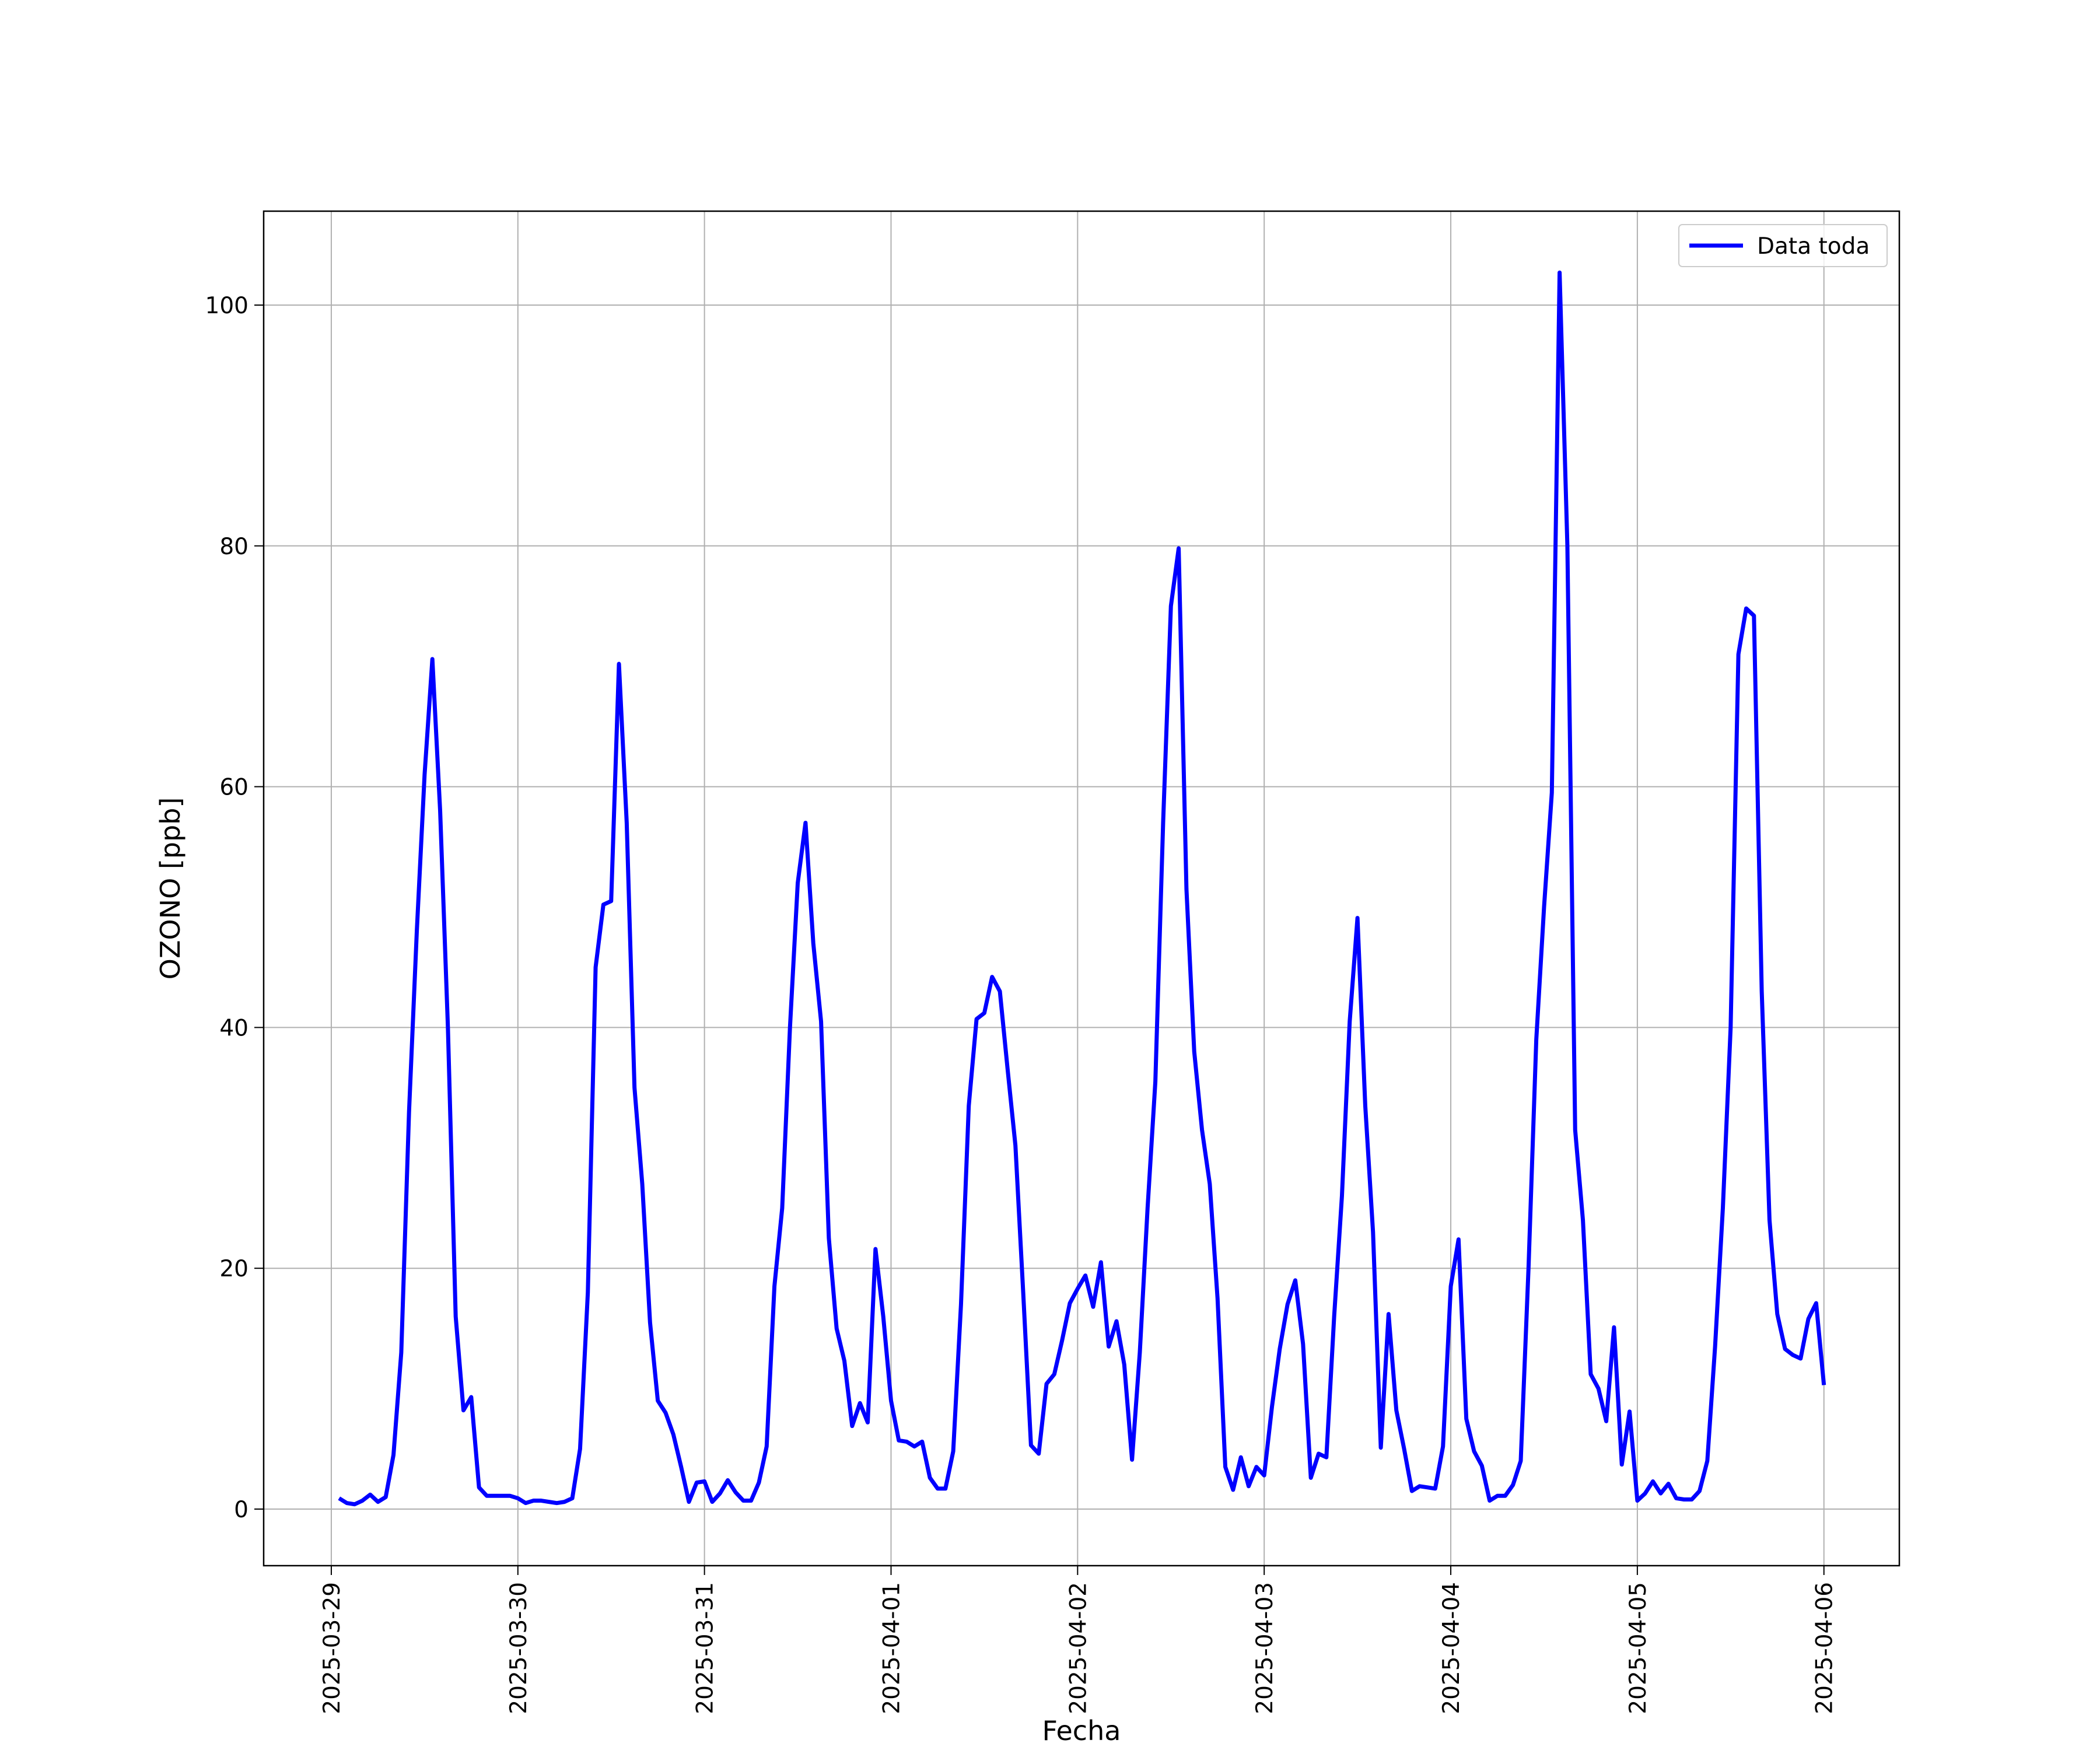  I want to click on x-tick-label: 2025-04-01, so click(891, 1648).